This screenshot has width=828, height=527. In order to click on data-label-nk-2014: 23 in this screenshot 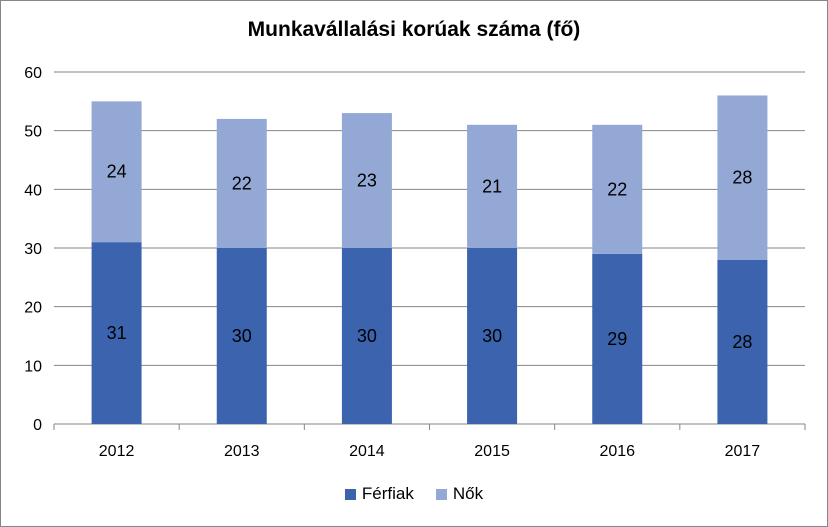, I will do `click(367, 181)`.